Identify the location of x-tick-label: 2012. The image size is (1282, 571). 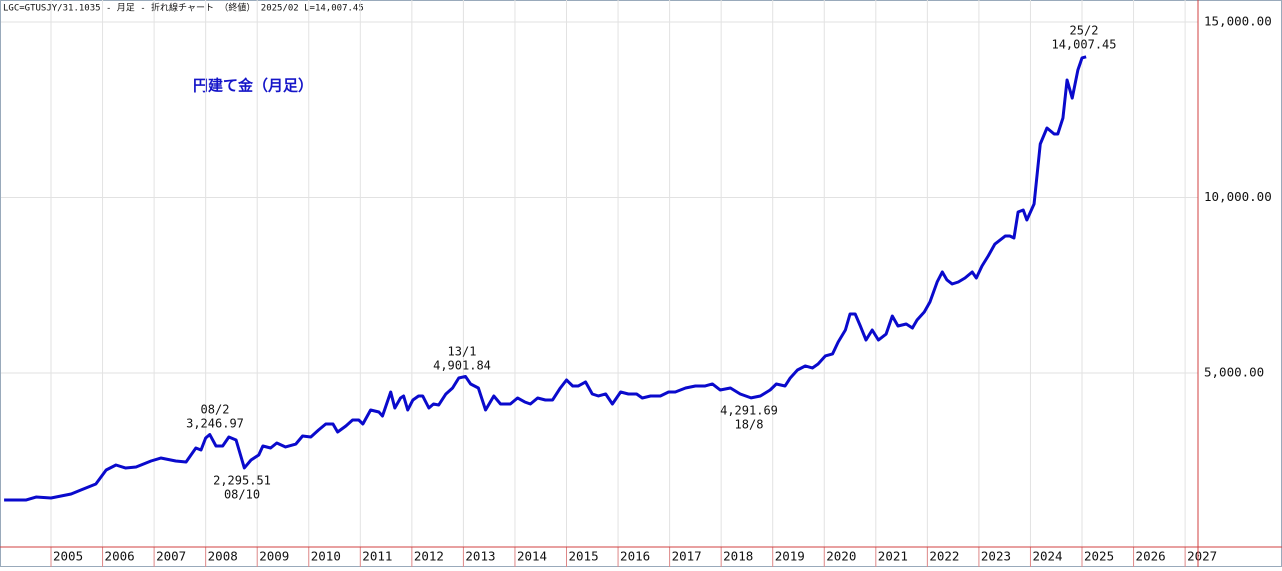
(429, 556).